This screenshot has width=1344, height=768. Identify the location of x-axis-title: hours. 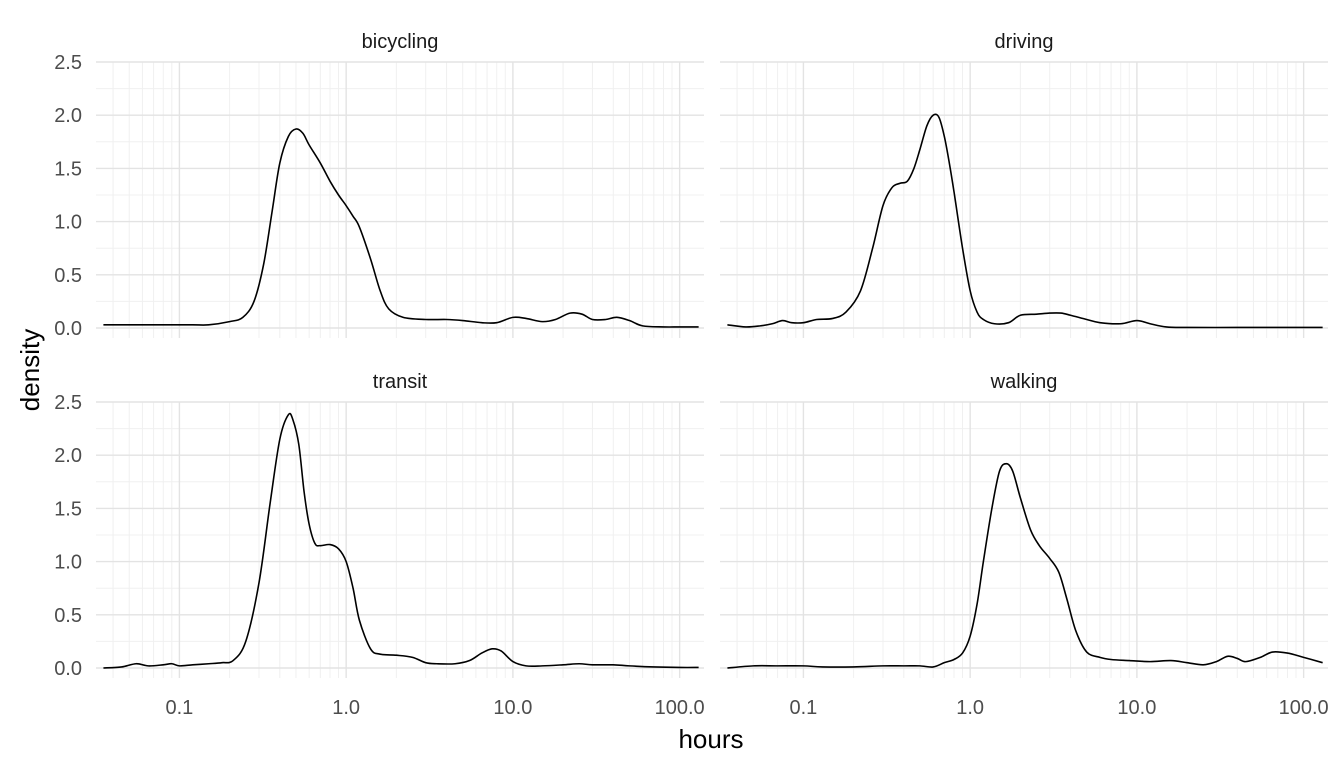
(710, 739).